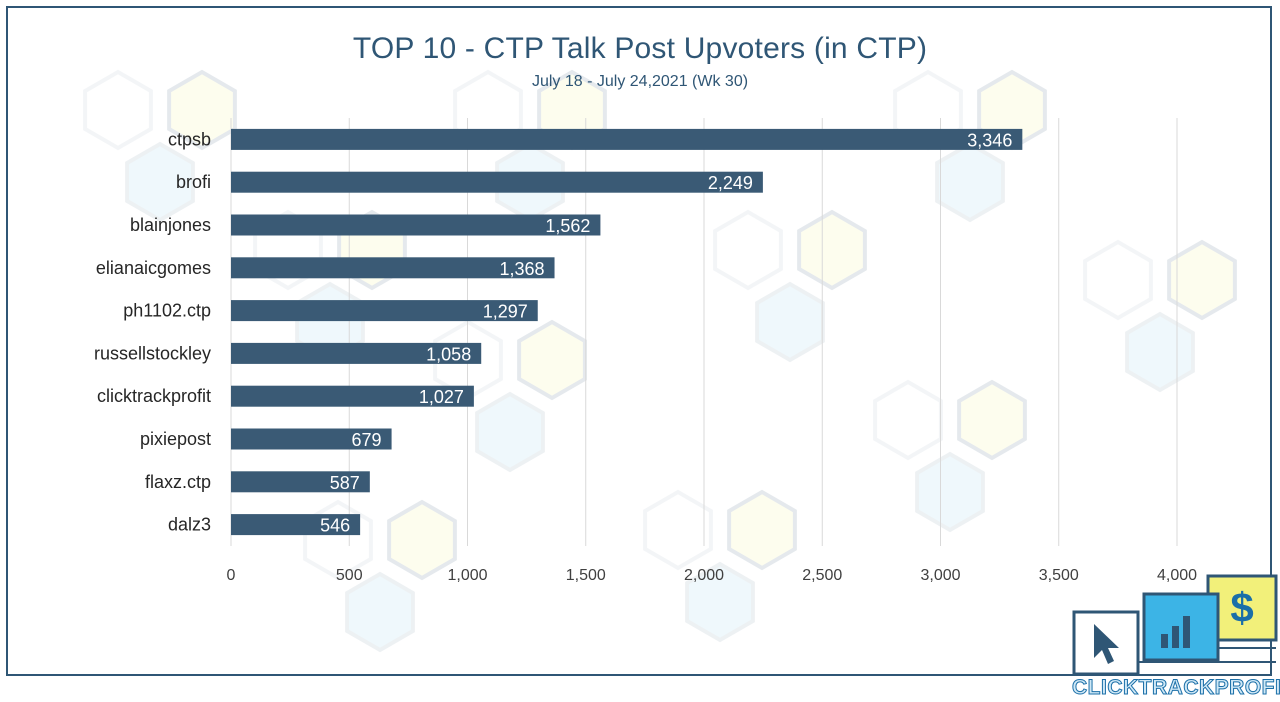 The width and height of the screenshot is (1280, 702). I want to click on cursor-icon, so click(1106, 644).